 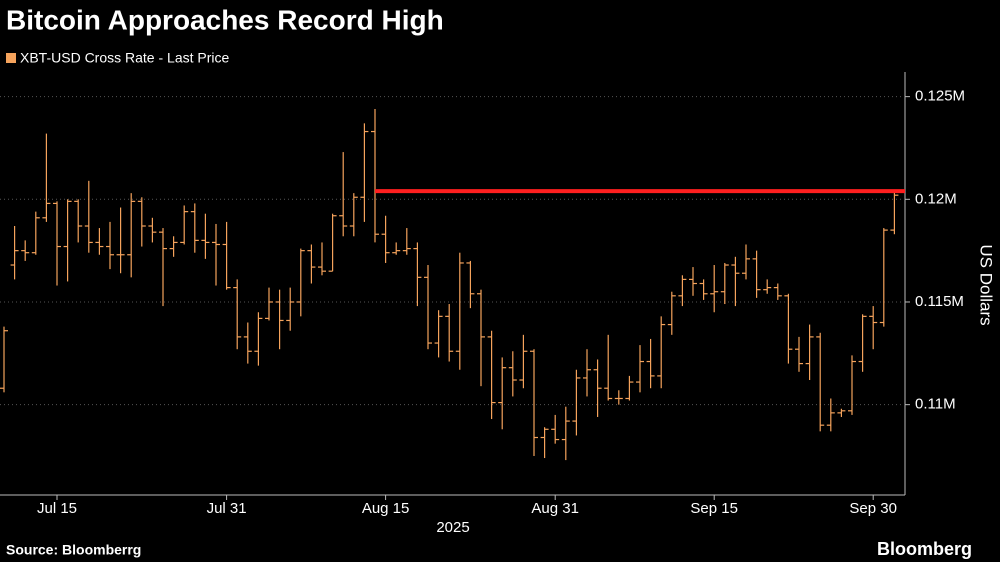 I want to click on chart-title: Bitcoin Approaches Record High, so click(x=225, y=19).